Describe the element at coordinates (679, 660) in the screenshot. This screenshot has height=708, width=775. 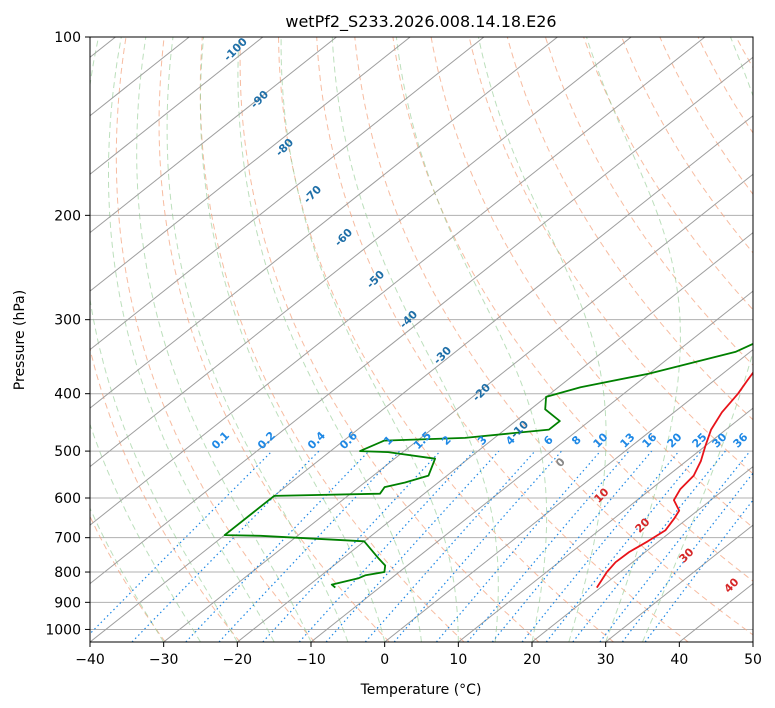
I see `x-tick-label: 40` at that location.